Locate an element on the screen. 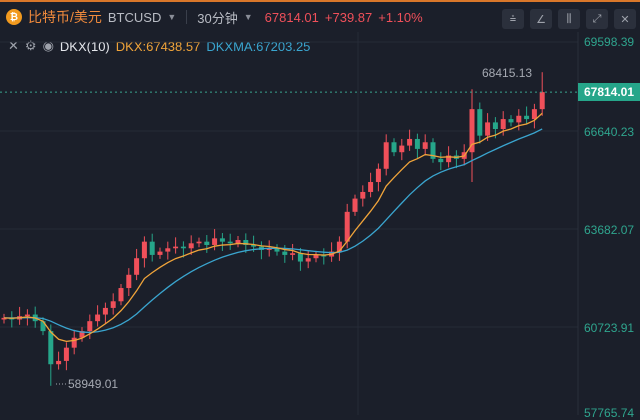 The image size is (640, 420). draw-icon: ∠ is located at coordinates (541, 19).